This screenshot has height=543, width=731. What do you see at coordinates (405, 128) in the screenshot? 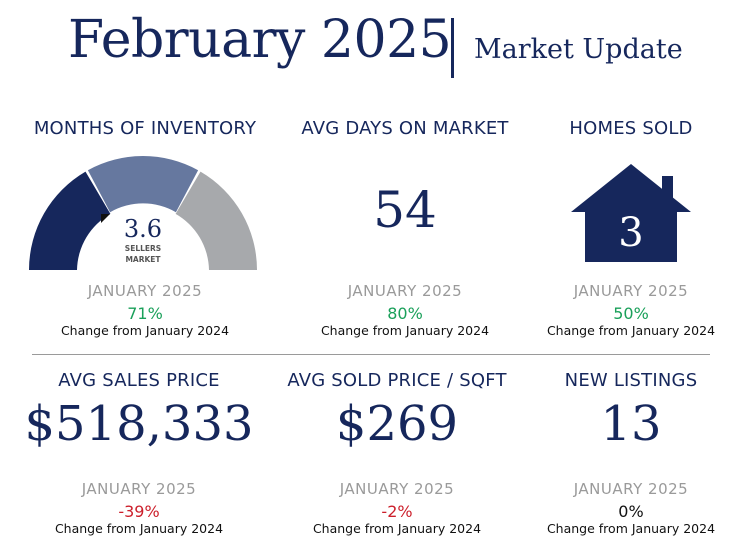
I see `metric-heading: AVG DAYS ON MARKET` at bounding box center [405, 128].